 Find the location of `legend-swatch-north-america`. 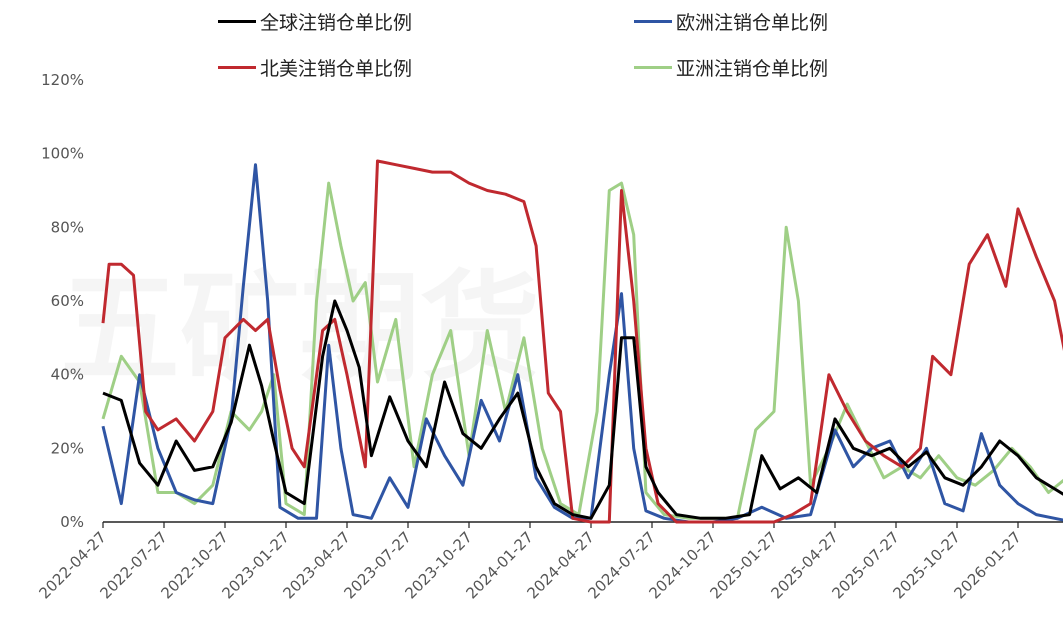

legend-swatch-north-america is located at coordinates (237, 67).